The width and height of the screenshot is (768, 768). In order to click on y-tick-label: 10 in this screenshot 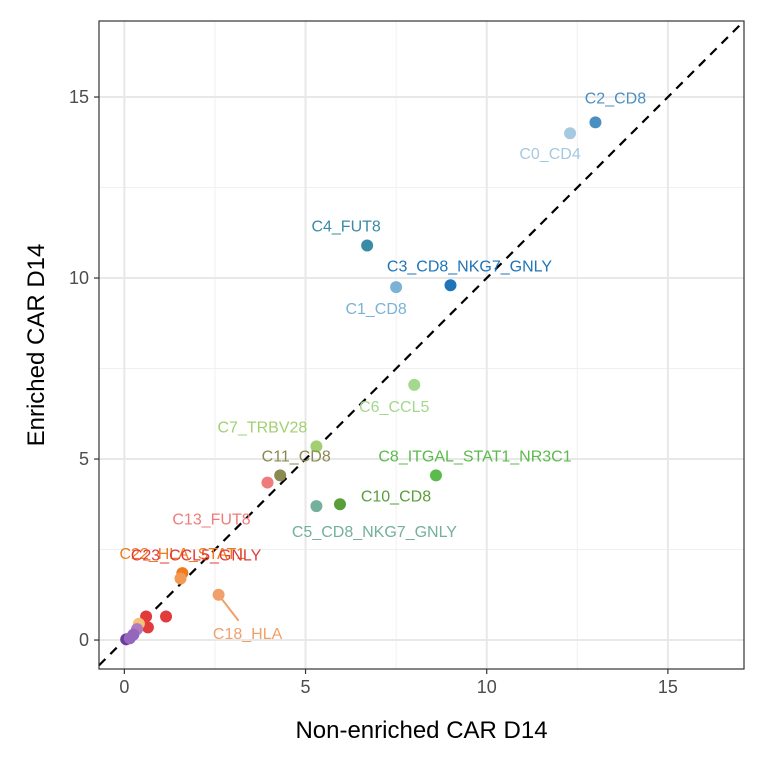, I will do `click(79, 278)`.